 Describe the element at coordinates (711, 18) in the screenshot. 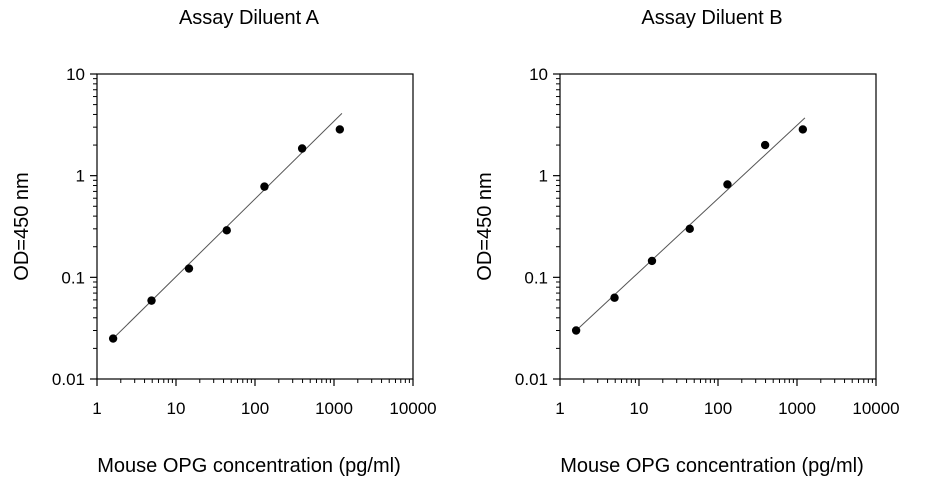

I see `chart-title: Assay Diluent B` at that location.